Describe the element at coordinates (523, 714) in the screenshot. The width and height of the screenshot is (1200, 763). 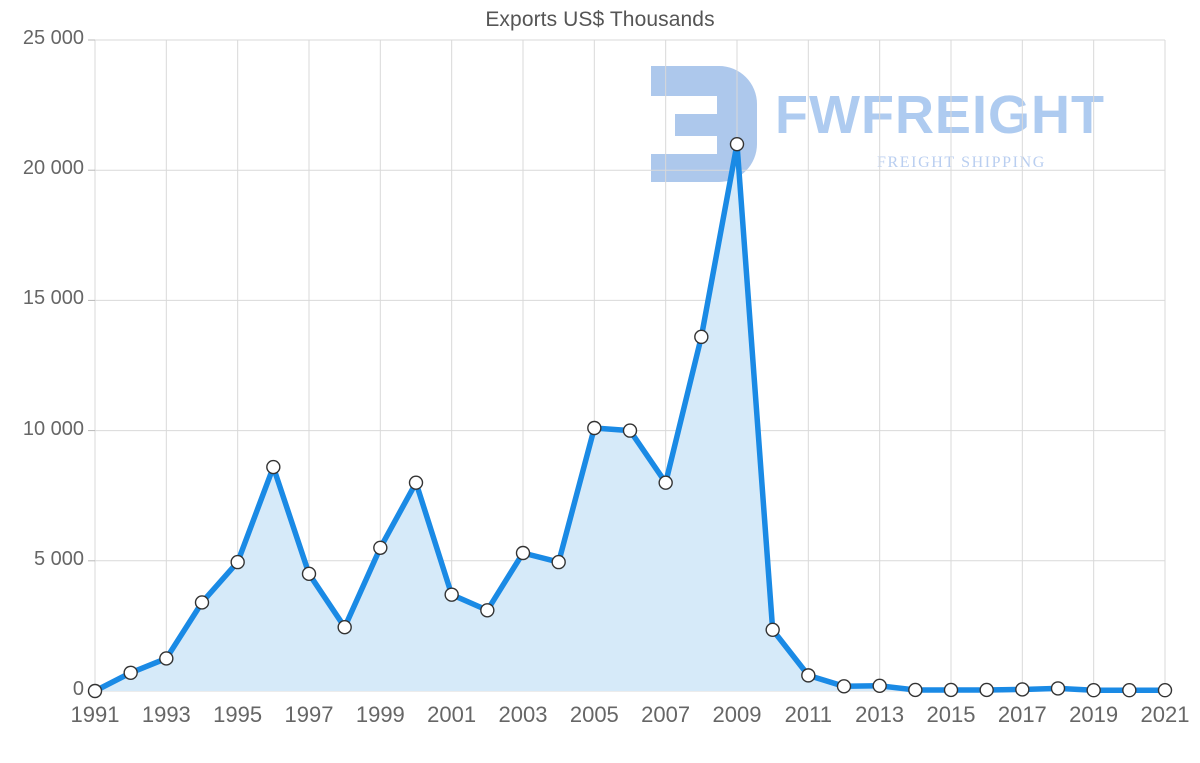
I see `x-axis-tick-label: 2003` at that location.